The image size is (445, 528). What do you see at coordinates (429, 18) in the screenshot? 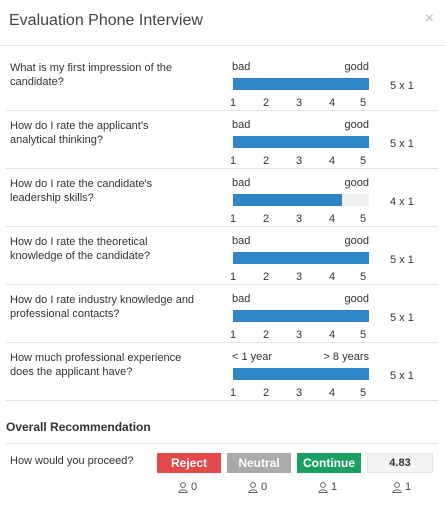
I see `close-icon: ×` at bounding box center [429, 18].